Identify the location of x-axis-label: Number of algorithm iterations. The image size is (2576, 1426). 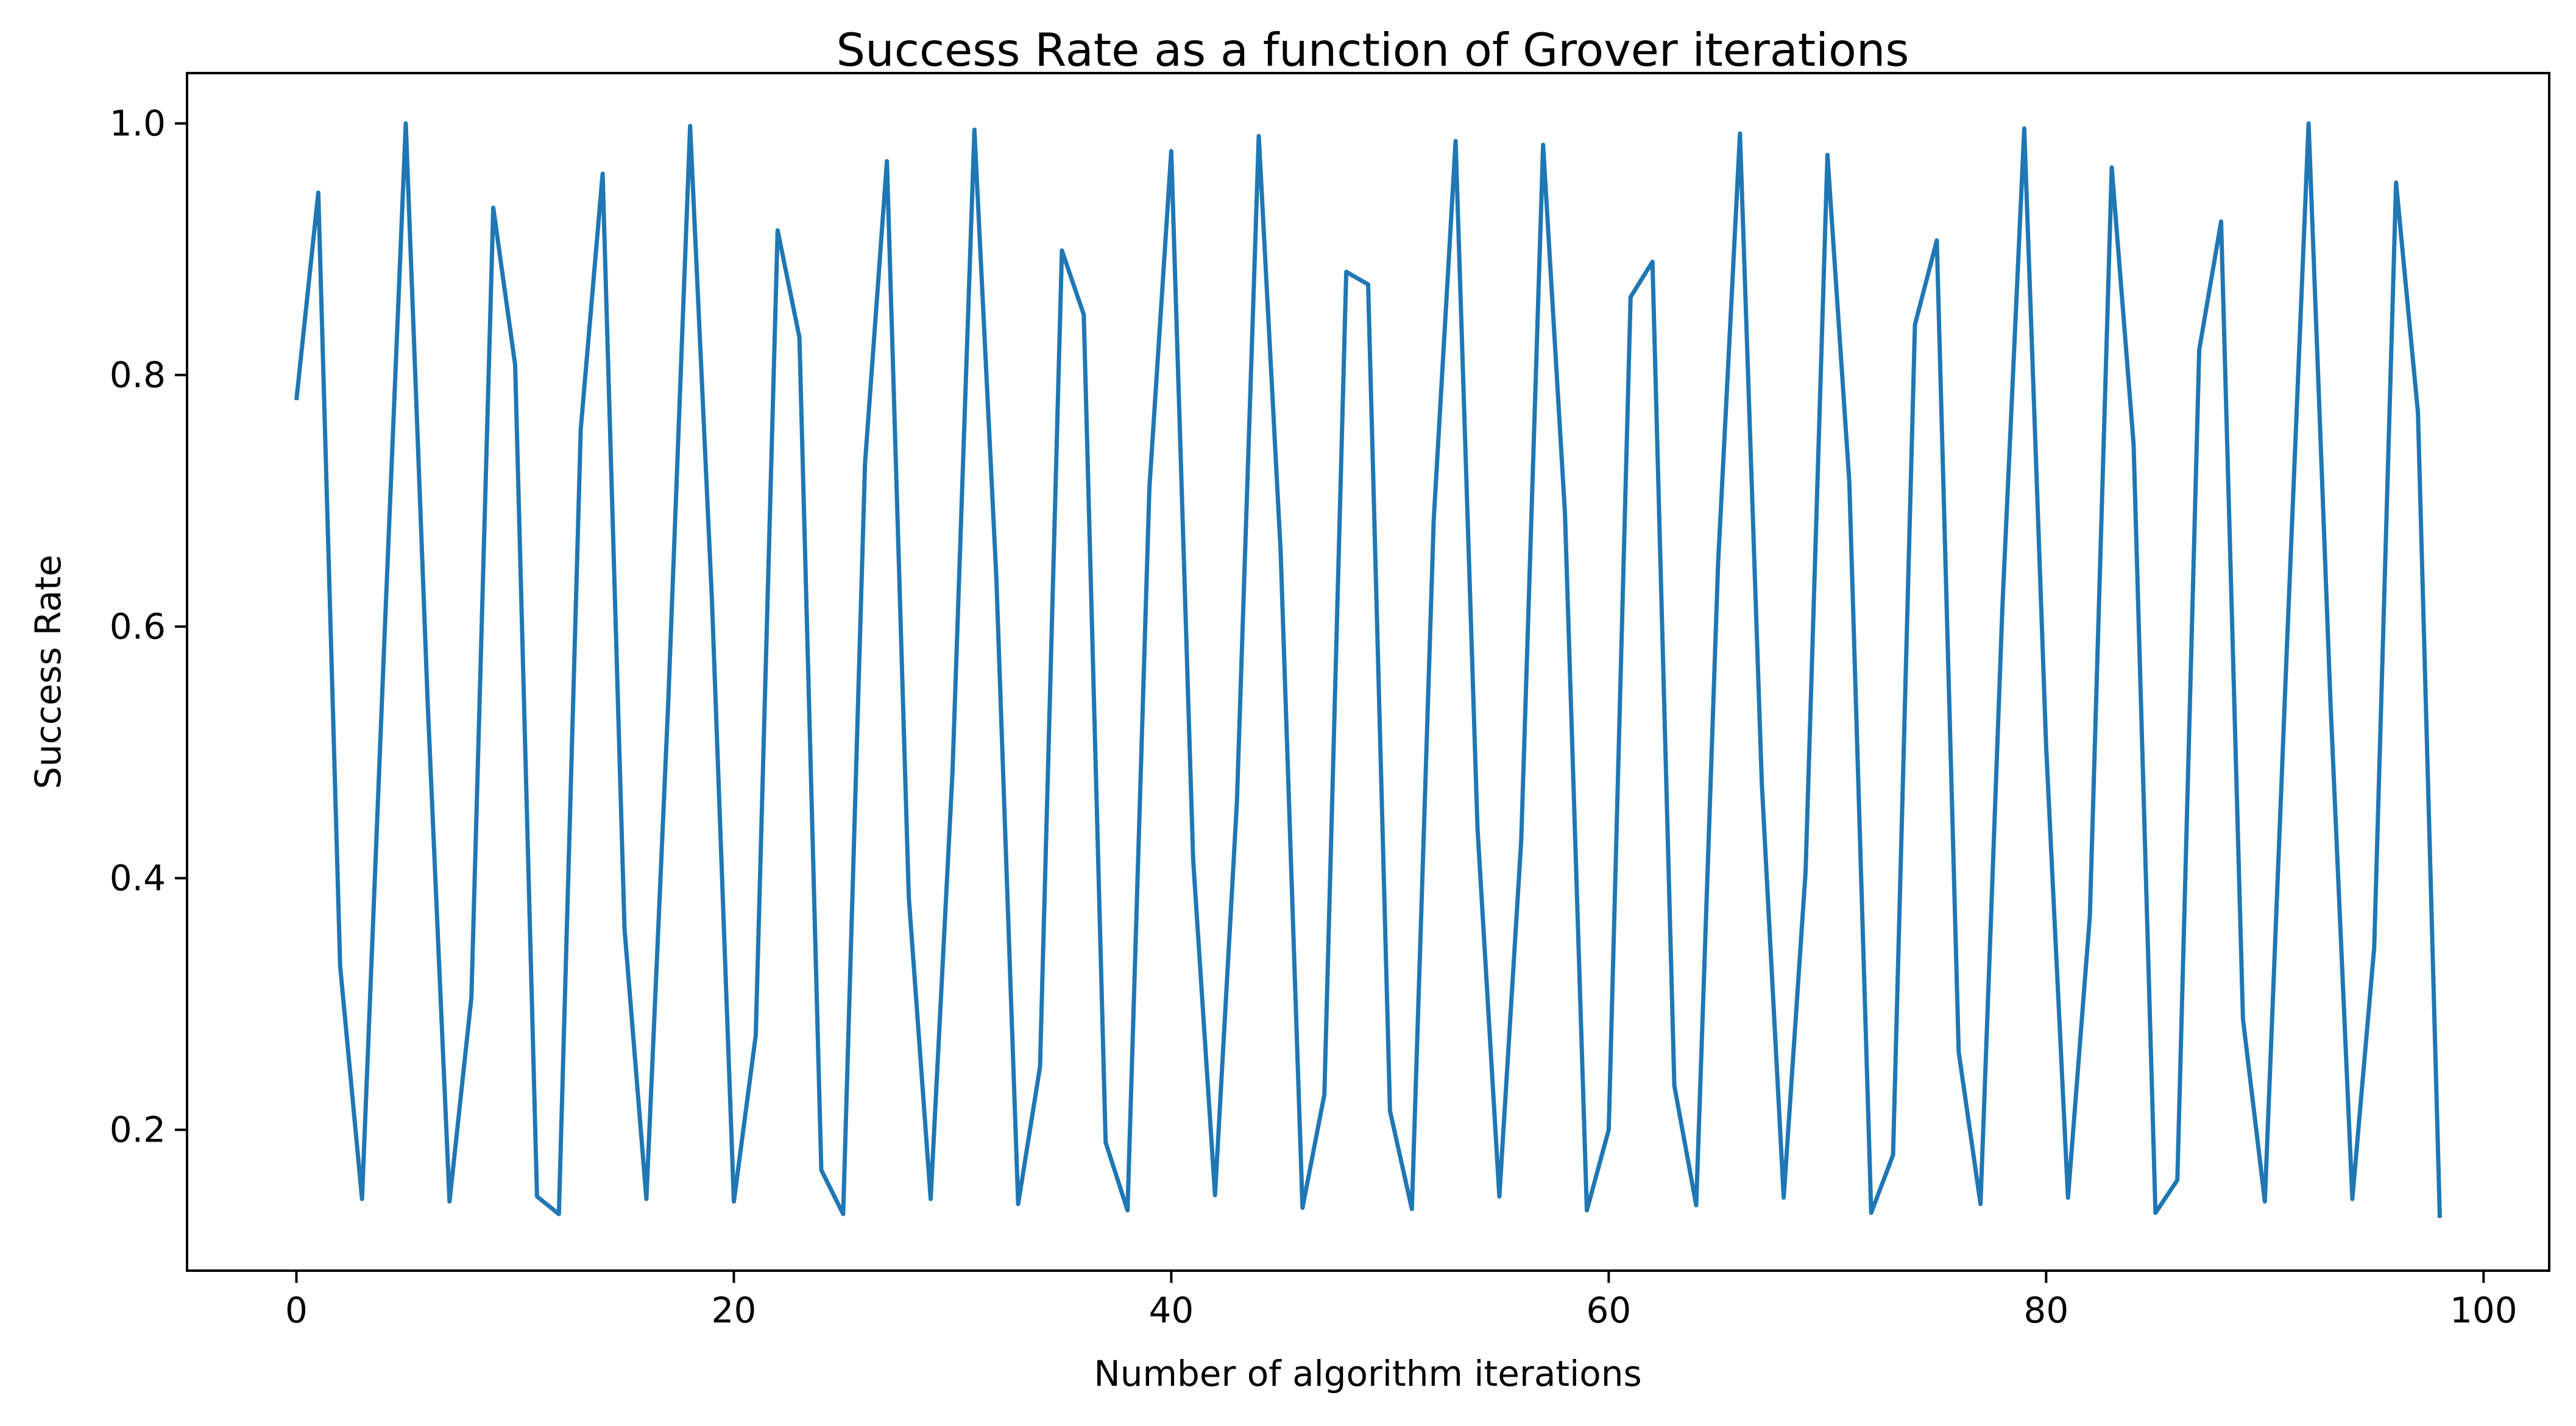
(1367, 1373).